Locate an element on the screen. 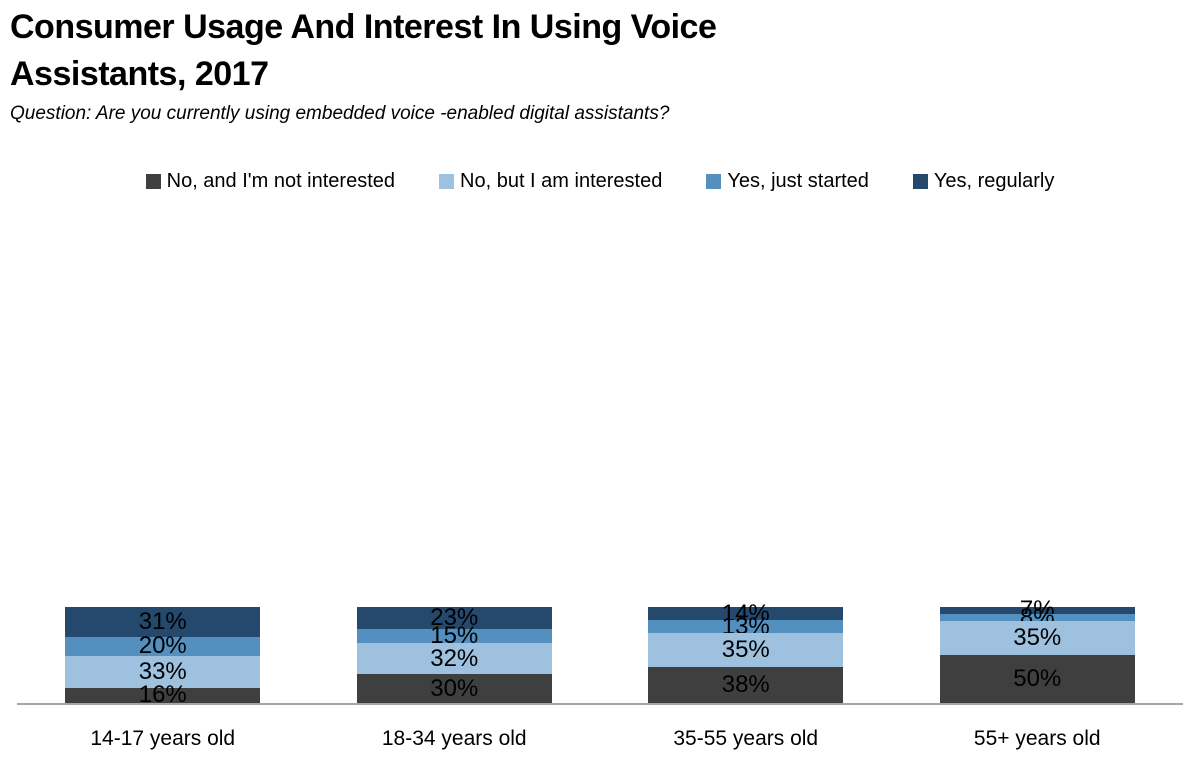  bar-value-label: 32% is located at coordinates (454, 658).